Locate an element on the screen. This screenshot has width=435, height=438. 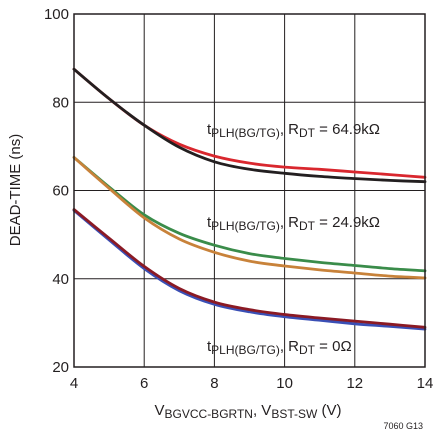
figure-id: 7060 G13 is located at coordinates (403, 426).